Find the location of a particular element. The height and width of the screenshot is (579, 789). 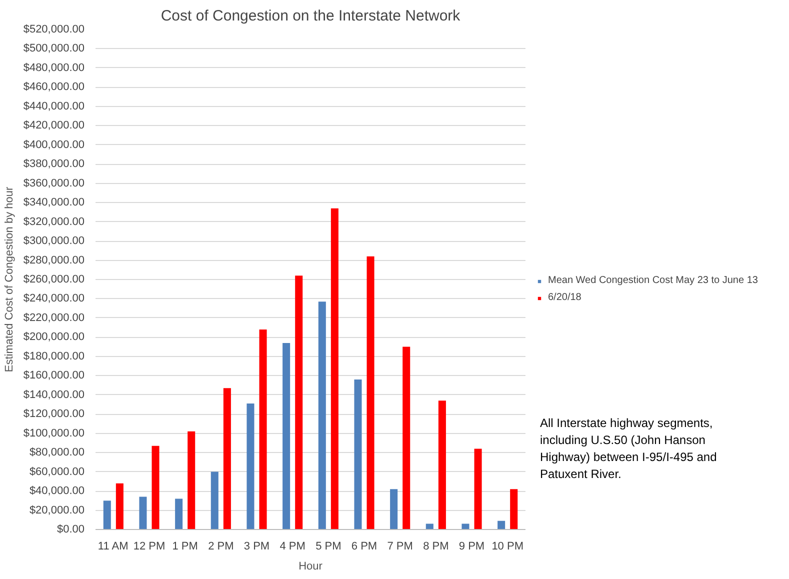

x-tick-label: 7 PM is located at coordinates (400, 546).